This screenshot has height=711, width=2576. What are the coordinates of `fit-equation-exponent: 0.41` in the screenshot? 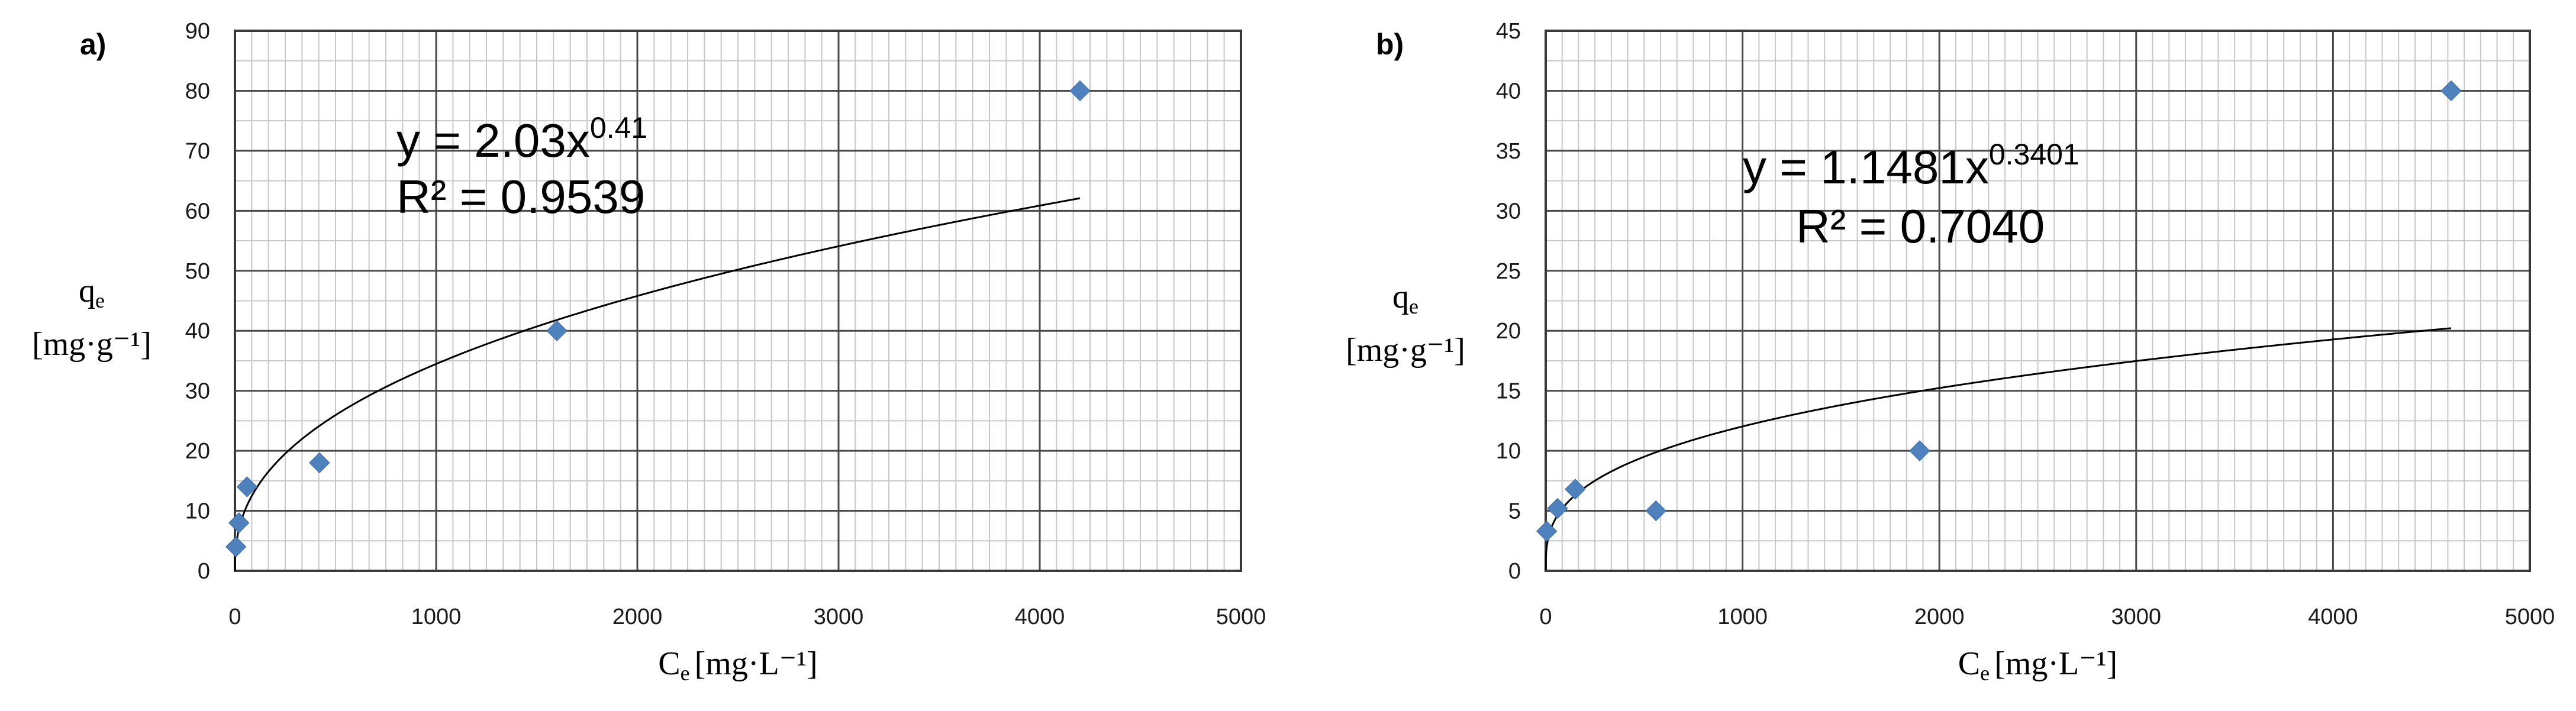 It's located at (618, 127).